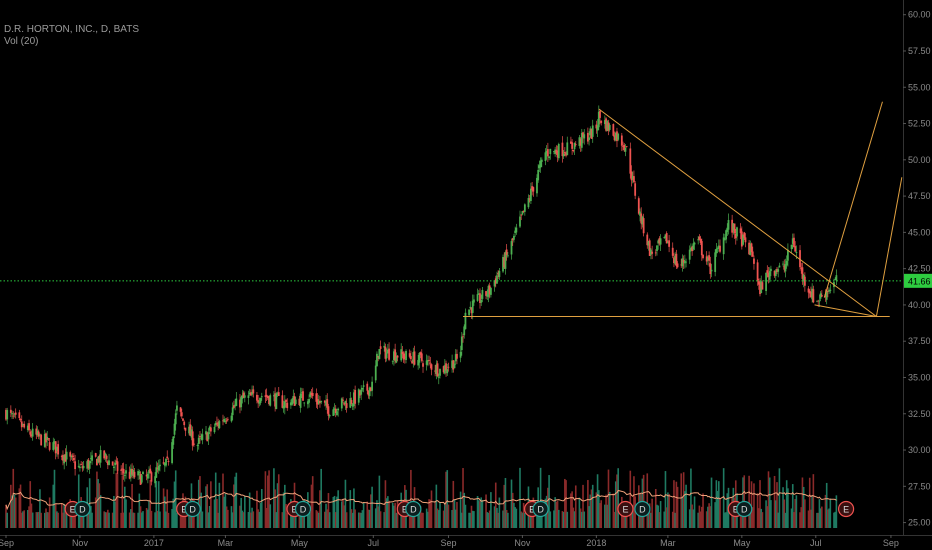  Describe the element at coordinates (405, 510) in the screenshot. I see `event-marker-label: E` at that location.